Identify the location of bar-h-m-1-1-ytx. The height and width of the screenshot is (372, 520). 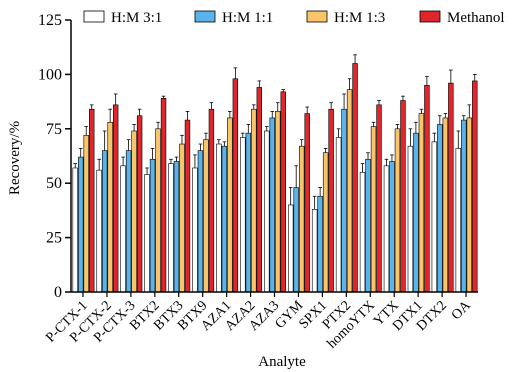
(392, 227).